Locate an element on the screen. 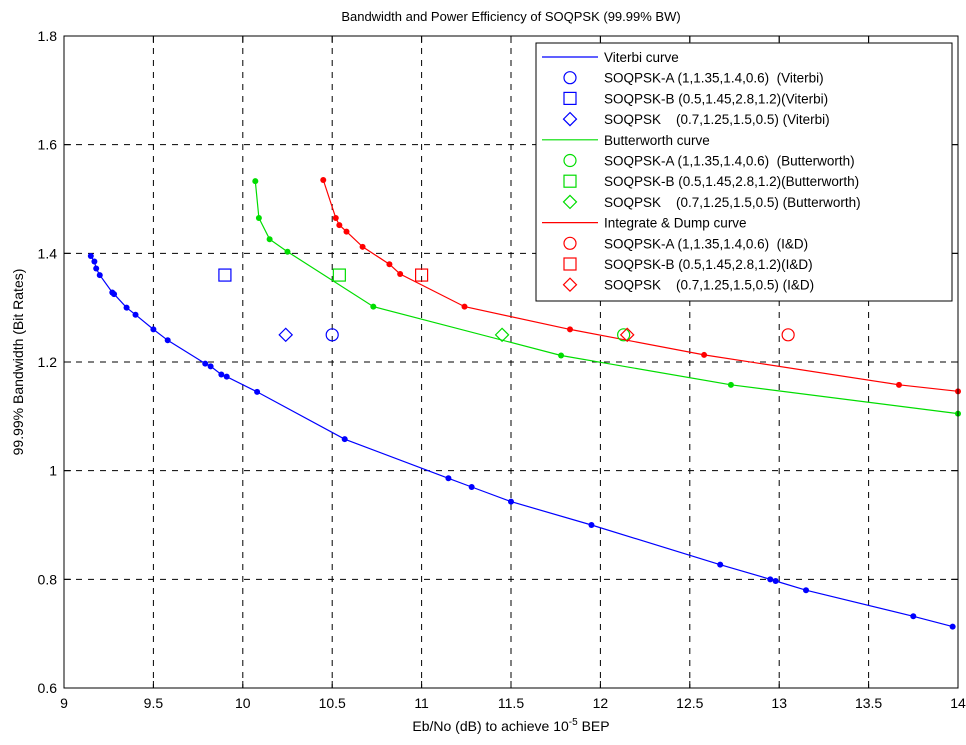  legend-entry: Butterworth curve is located at coordinates (657, 140).